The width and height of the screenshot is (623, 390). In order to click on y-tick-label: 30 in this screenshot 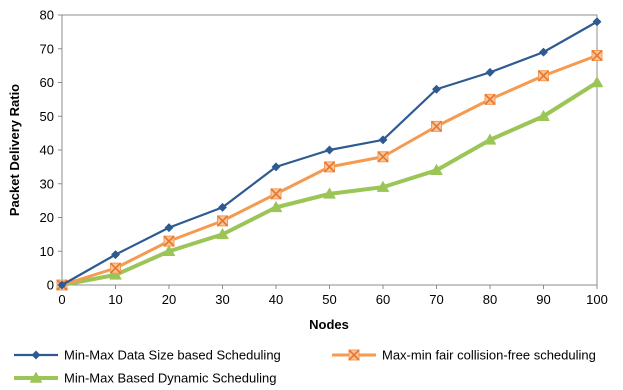, I will do `click(47, 183)`.